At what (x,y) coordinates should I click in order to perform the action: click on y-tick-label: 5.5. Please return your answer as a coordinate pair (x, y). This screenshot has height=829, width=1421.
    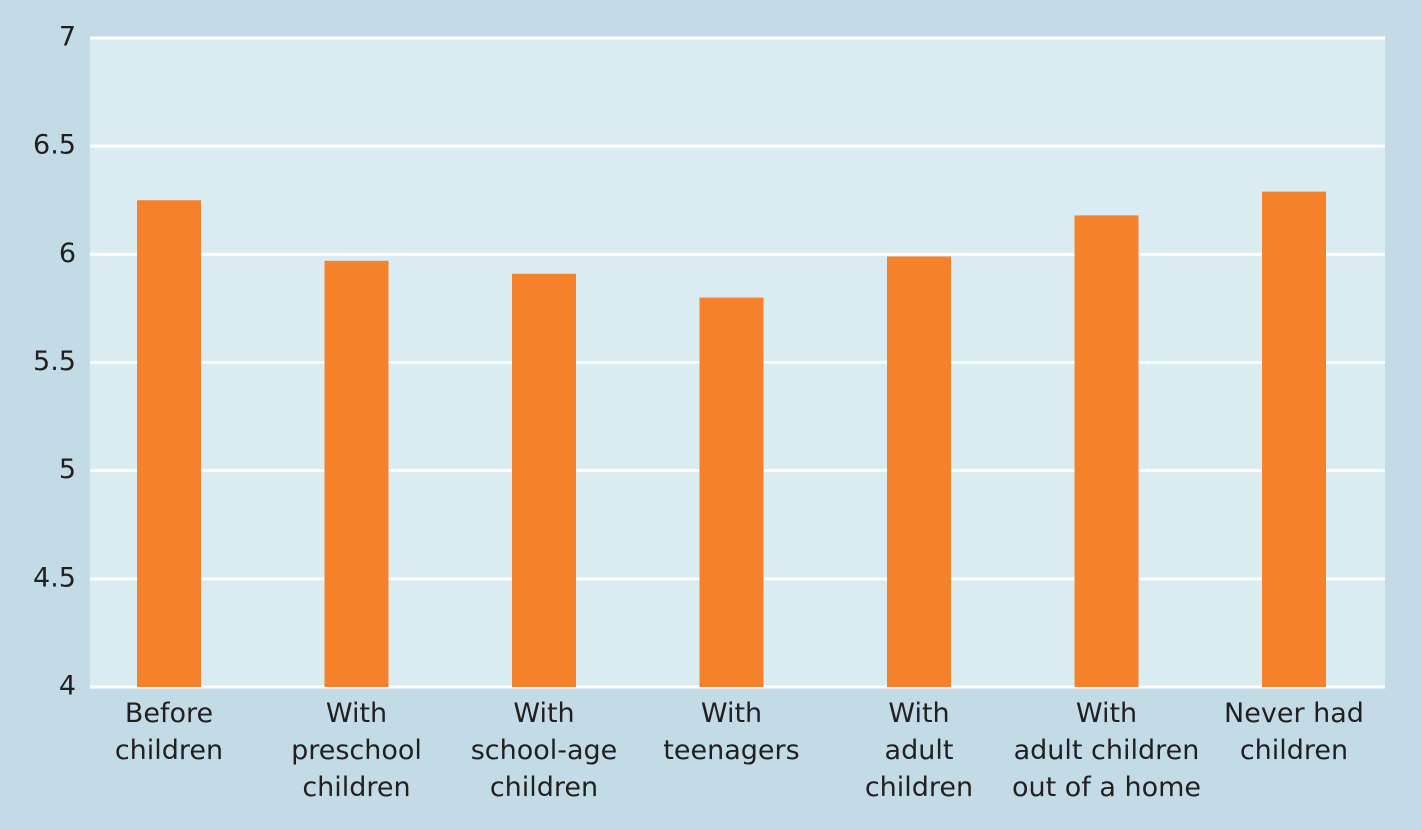
    Looking at the image, I should click on (54, 361).